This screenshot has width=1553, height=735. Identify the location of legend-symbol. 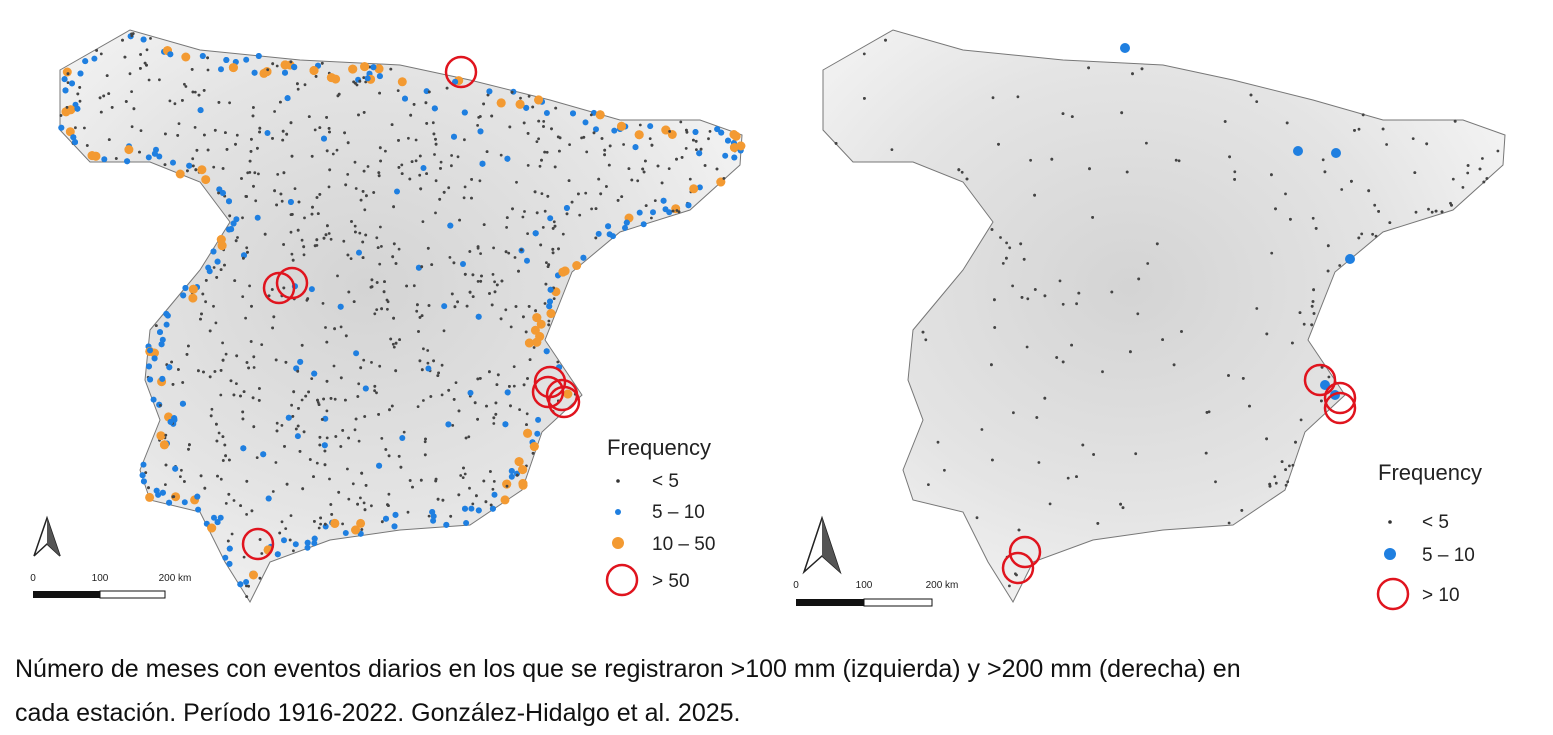
(1393, 594).